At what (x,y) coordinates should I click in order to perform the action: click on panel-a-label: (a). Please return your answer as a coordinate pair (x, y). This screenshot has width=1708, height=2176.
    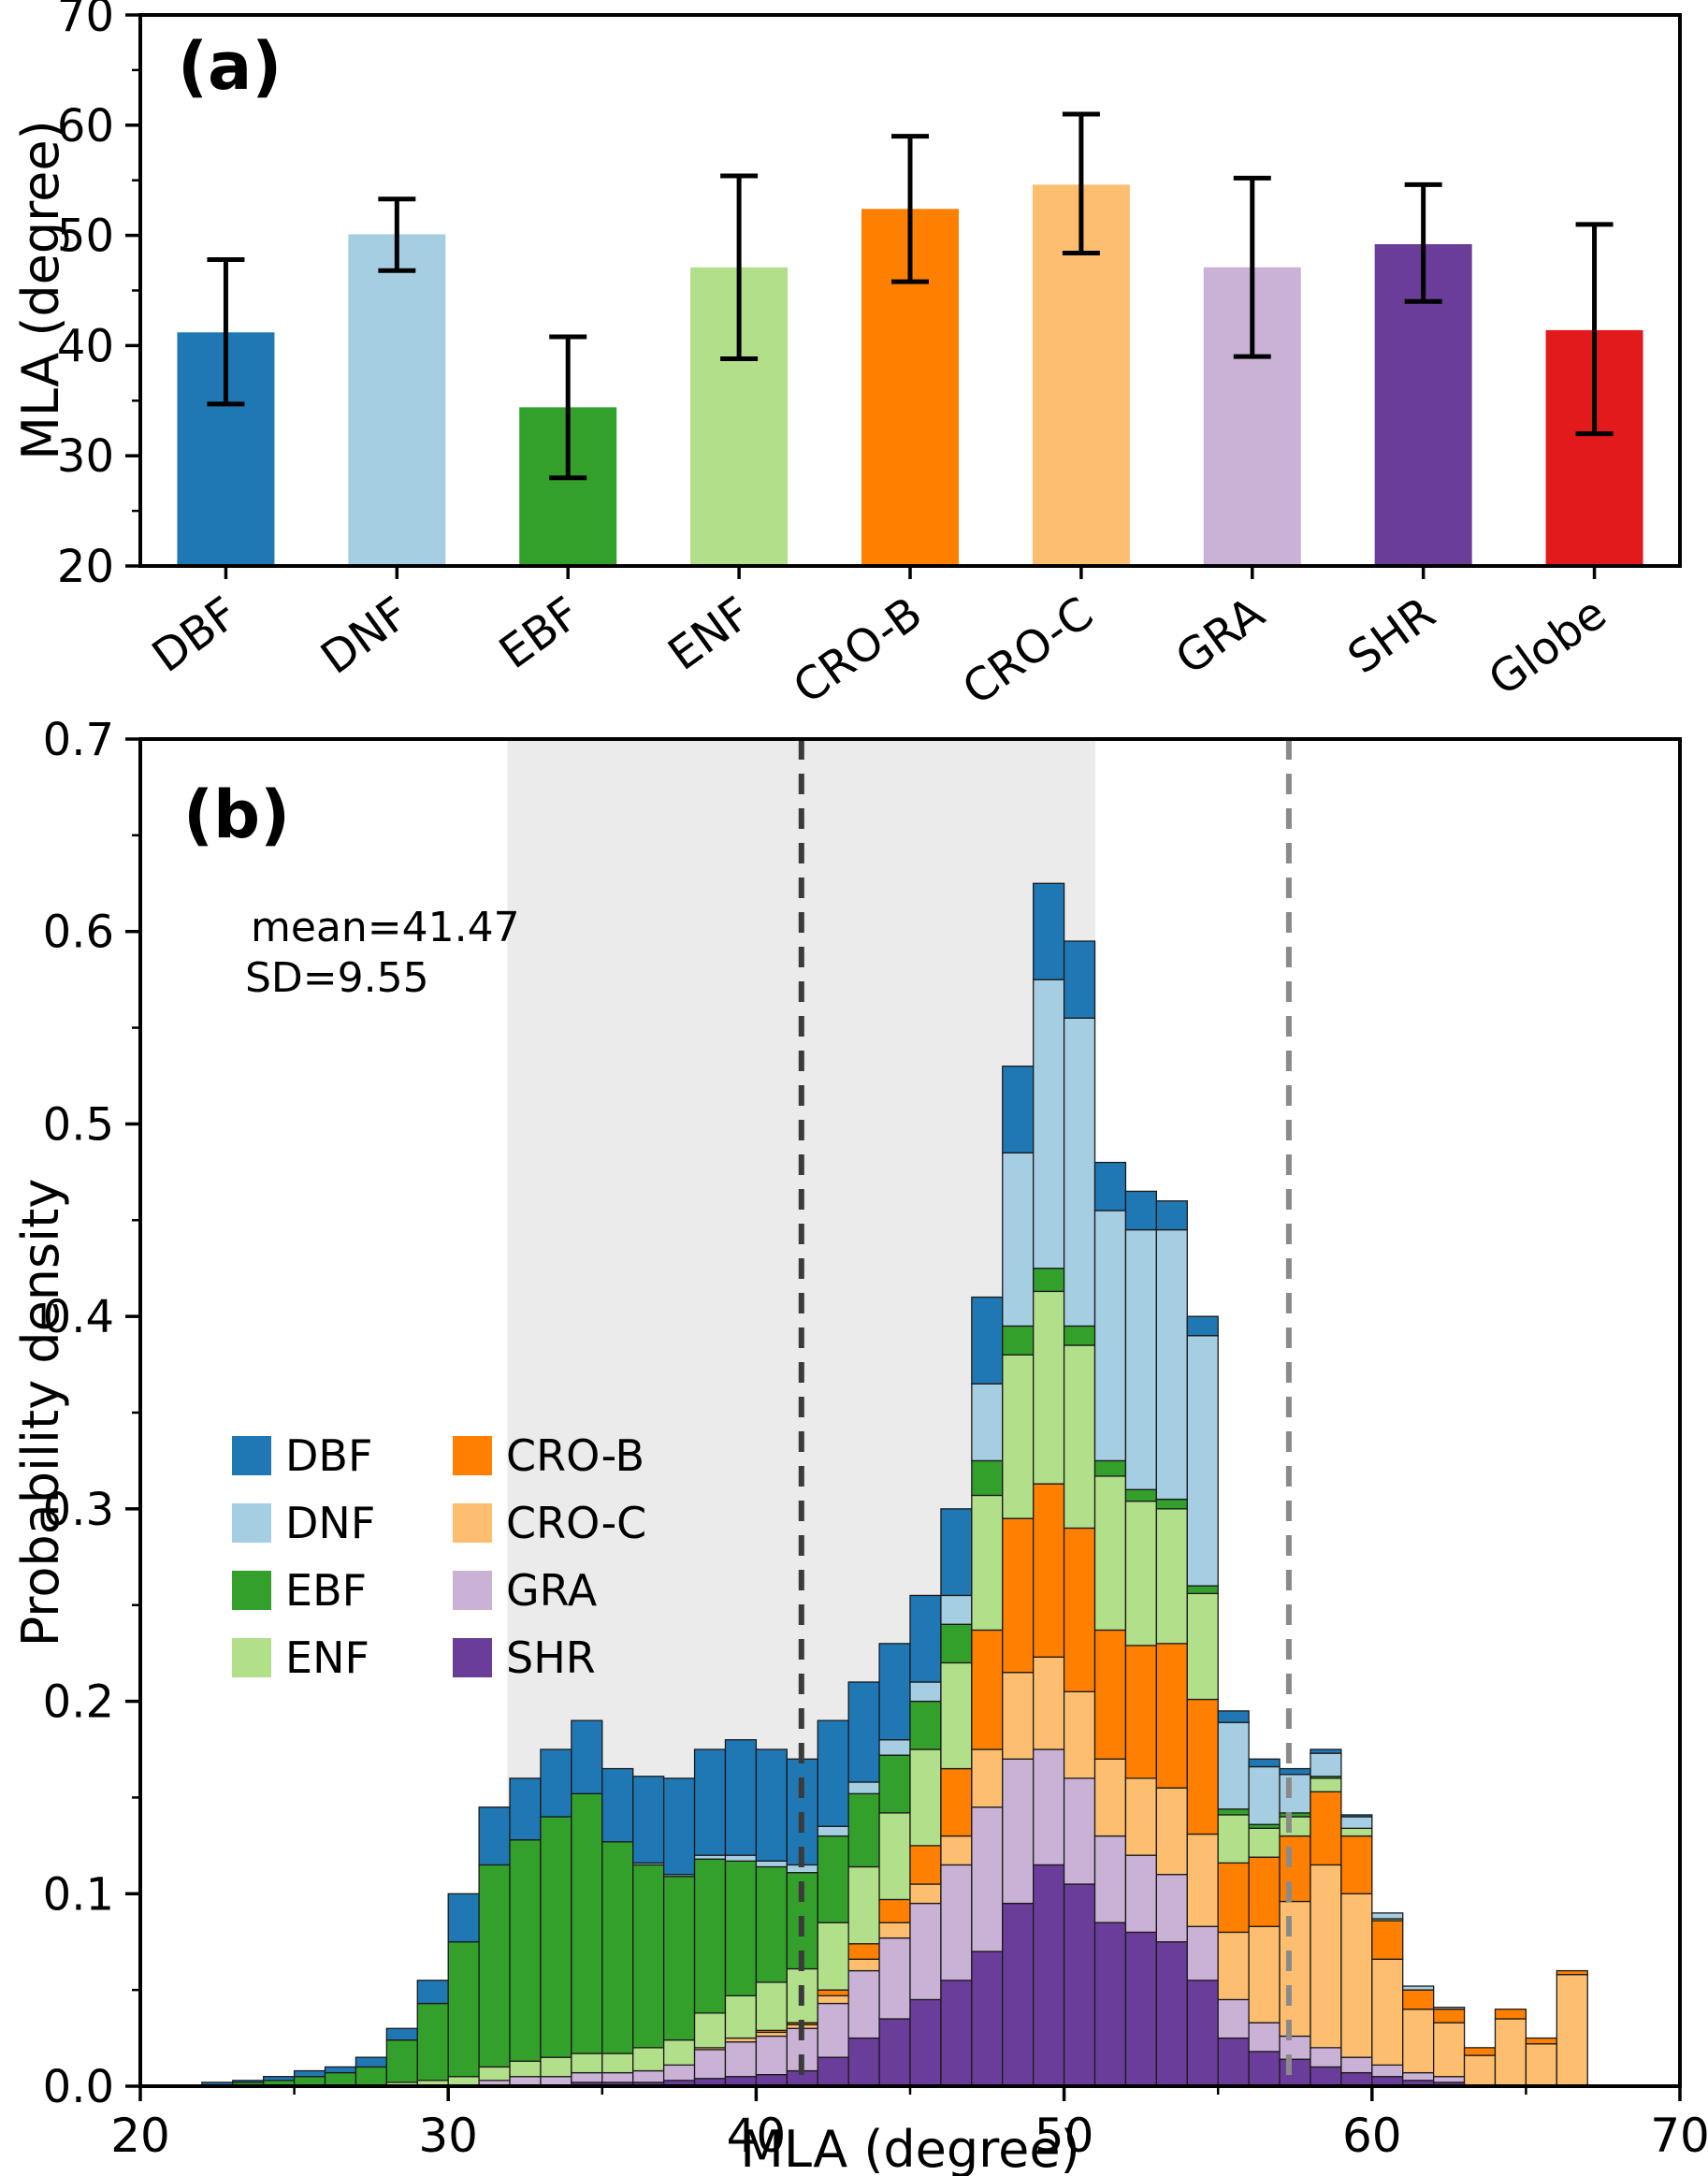
    Looking at the image, I should click on (230, 66).